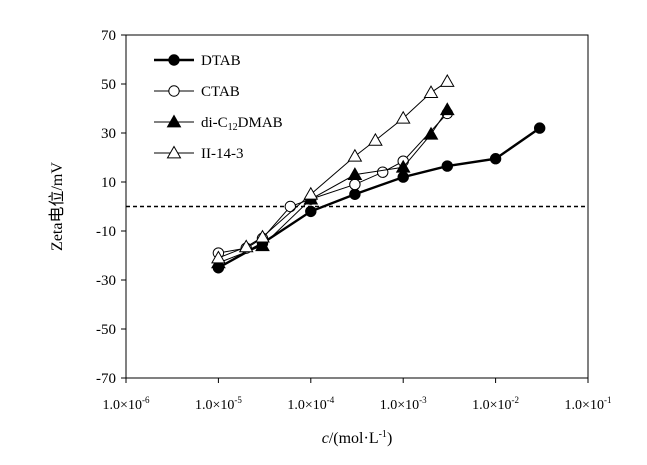  Describe the element at coordinates (198, 153) in the screenshot. I see `legend-item-ii-14-3: II-14-3` at that location.